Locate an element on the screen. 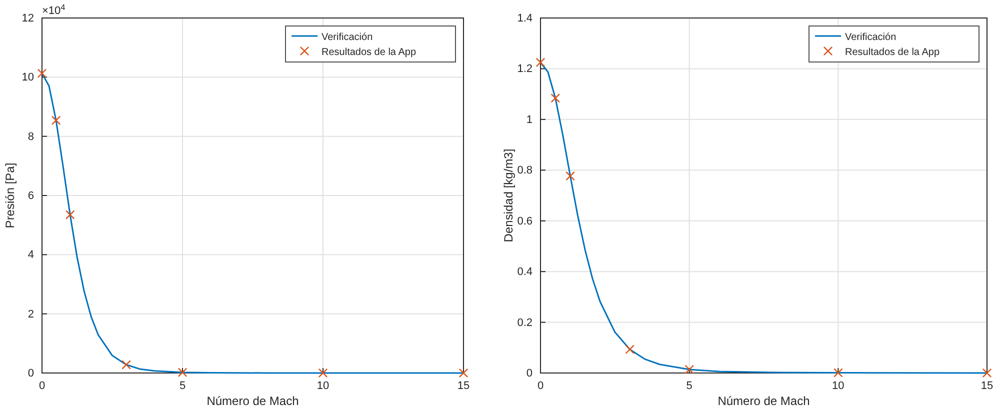 Image resolution: width=997 pixels, height=409 pixels. y-tick-label: 4 is located at coordinates (31, 255).